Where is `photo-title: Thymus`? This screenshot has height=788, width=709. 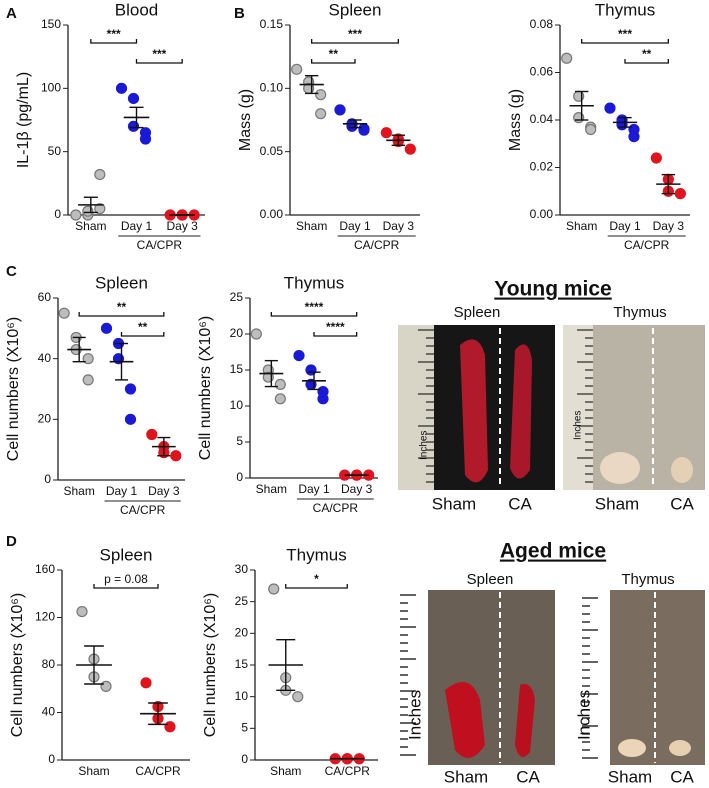 photo-title: Thymus is located at coordinates (647, 579).